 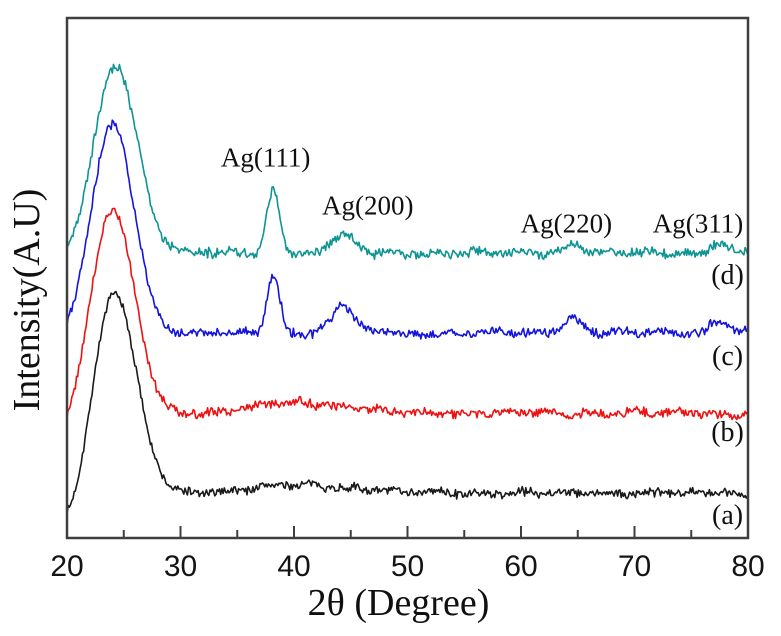 I want to click on x-tick-label-30: 30, so click(x=180, y=566).